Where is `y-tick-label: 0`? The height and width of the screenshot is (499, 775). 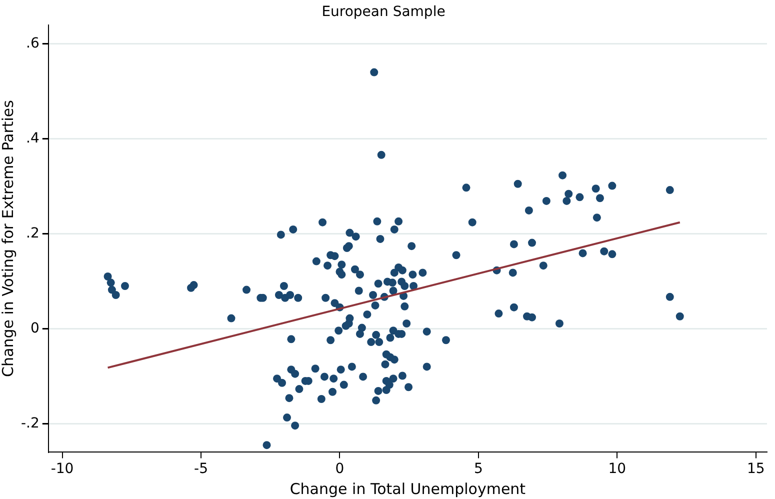
y-tick-label: 0 is located at coordinates (35, 328).